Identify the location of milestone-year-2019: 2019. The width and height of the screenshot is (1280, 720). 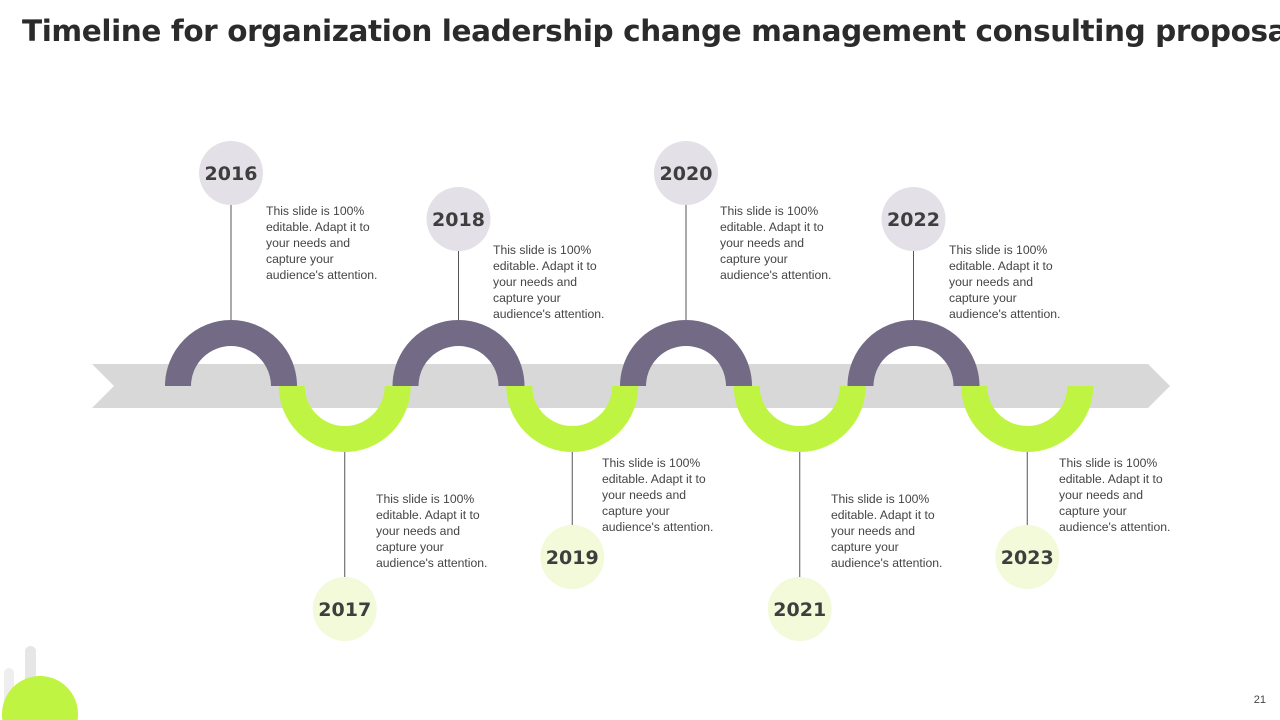
(572, 558).